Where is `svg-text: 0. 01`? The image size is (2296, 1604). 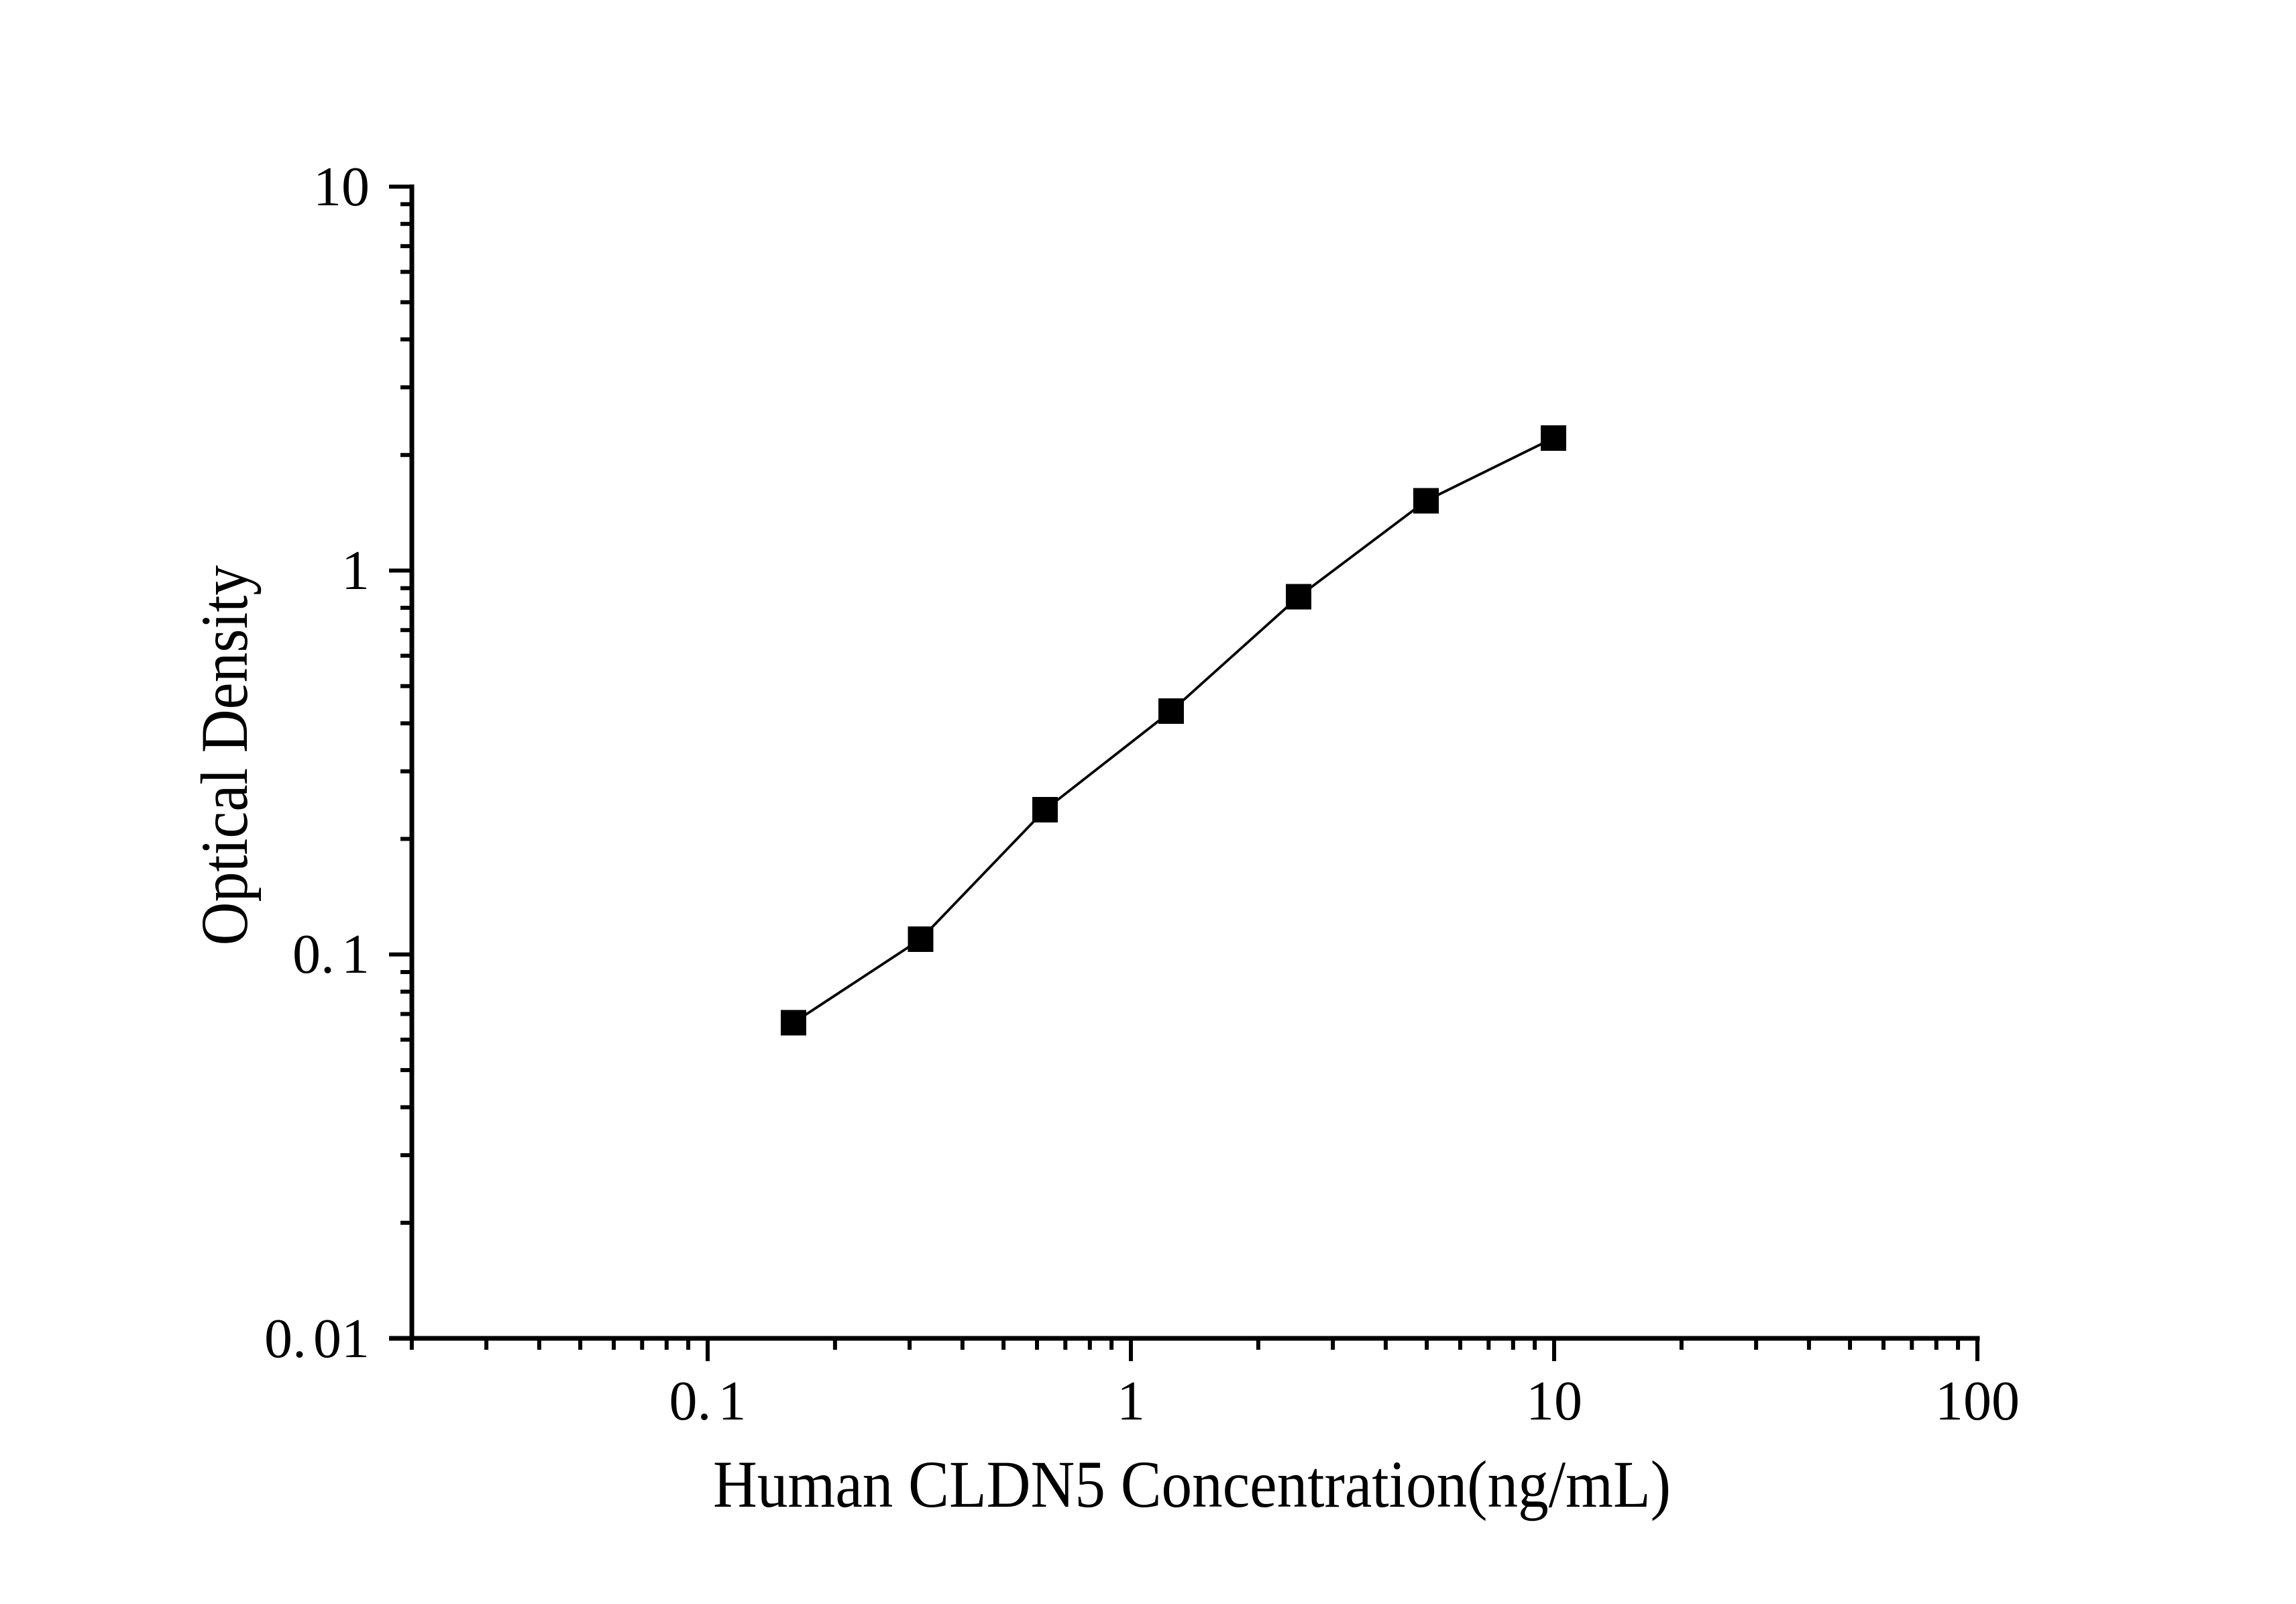 svg-text: 0. 01 is located at coordinates (317, 1338).